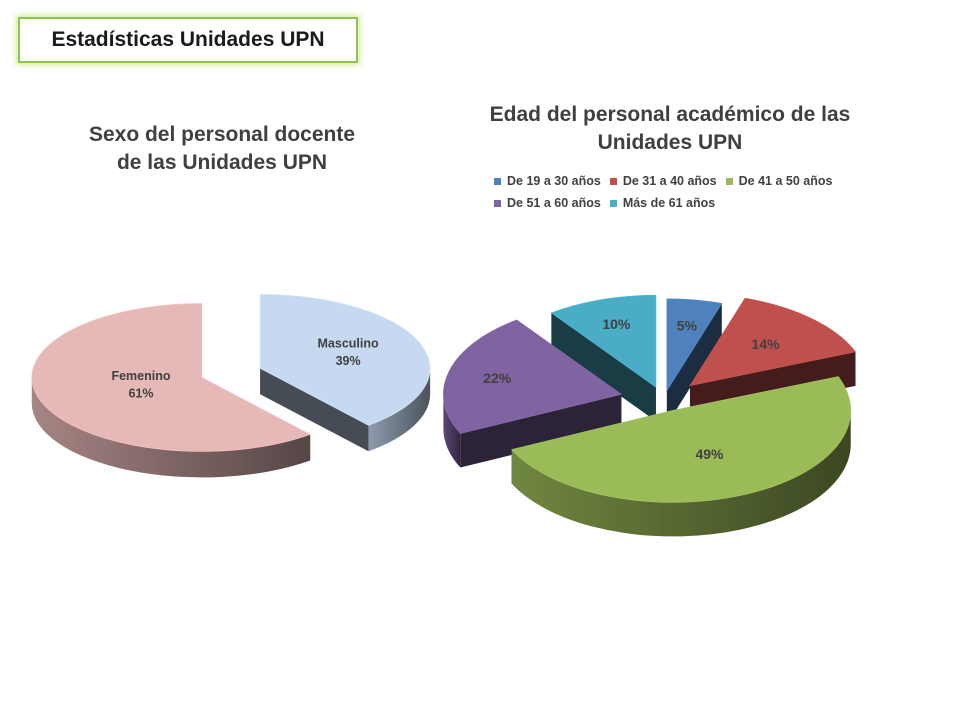 Image resolution: width=960 pixels, height=720 pixels. What do you see at coordinates (140, 376) in the screenshot?
I see `pie-label-name-femenino: Femenino` at bounding box center [140, 376].